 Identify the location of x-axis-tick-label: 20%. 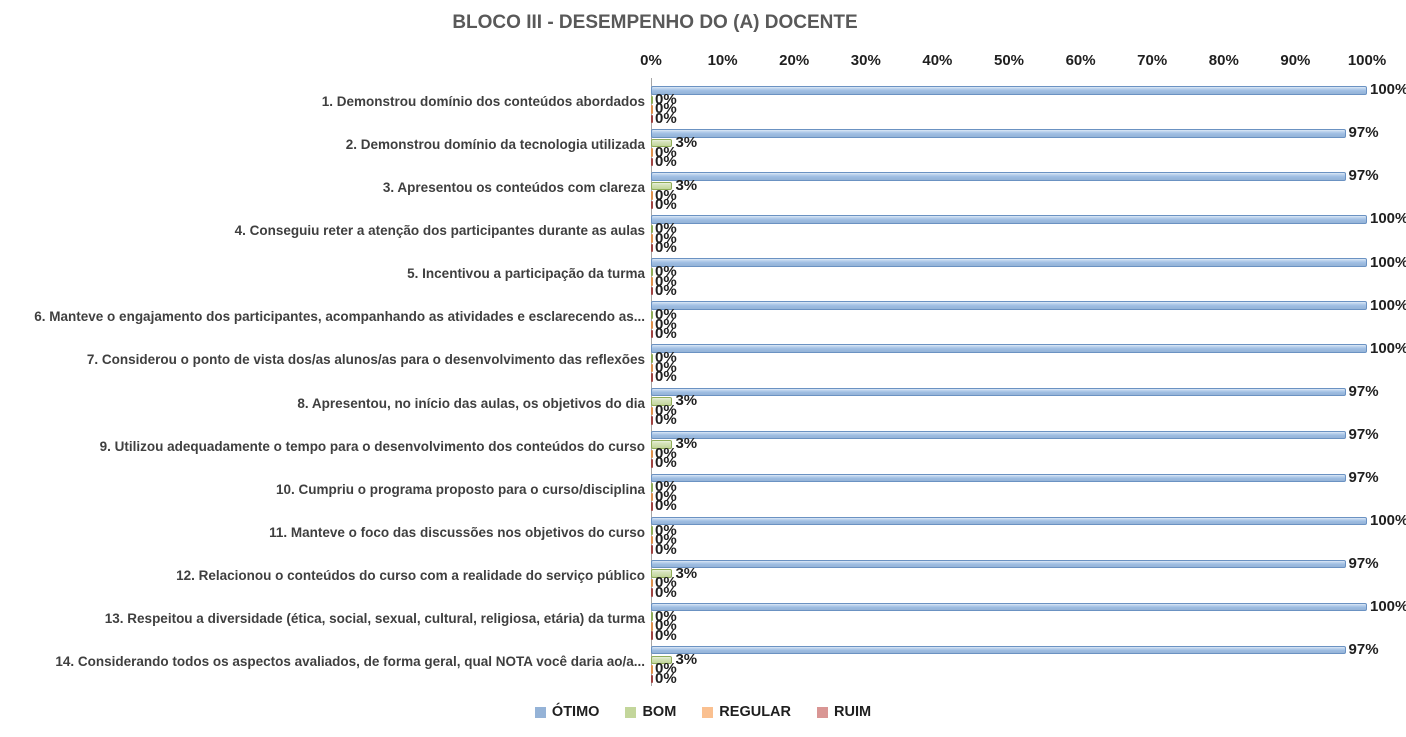
(794, 60).